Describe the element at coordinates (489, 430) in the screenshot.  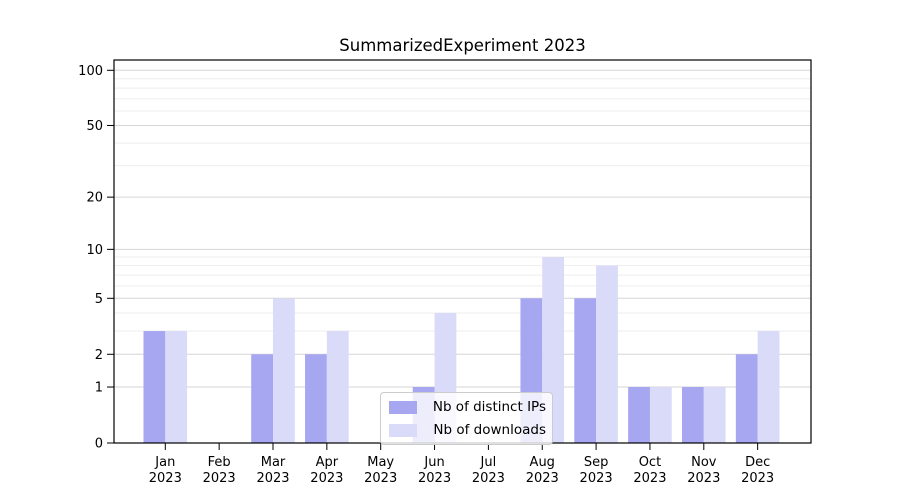
I see `legend-label-downloads: Nb of downloads` at that location.